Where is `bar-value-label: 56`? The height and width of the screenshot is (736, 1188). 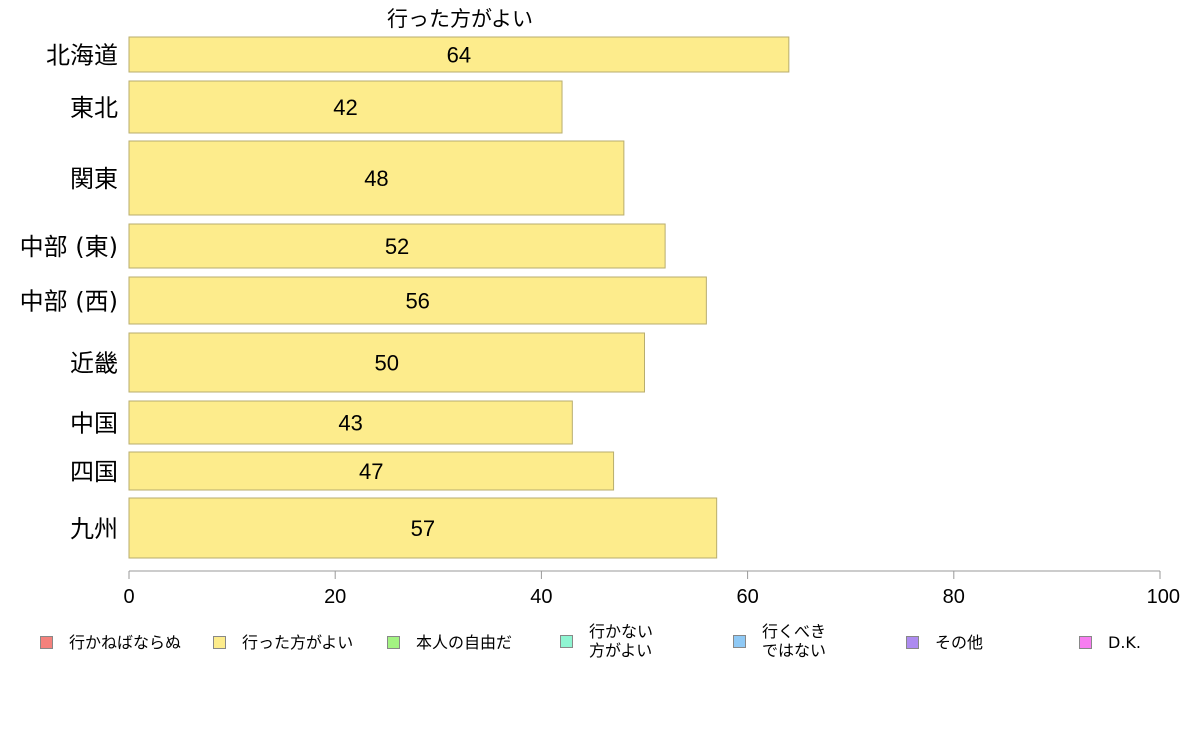
bar-value-label: 56 is located at coordinates (417, 301).